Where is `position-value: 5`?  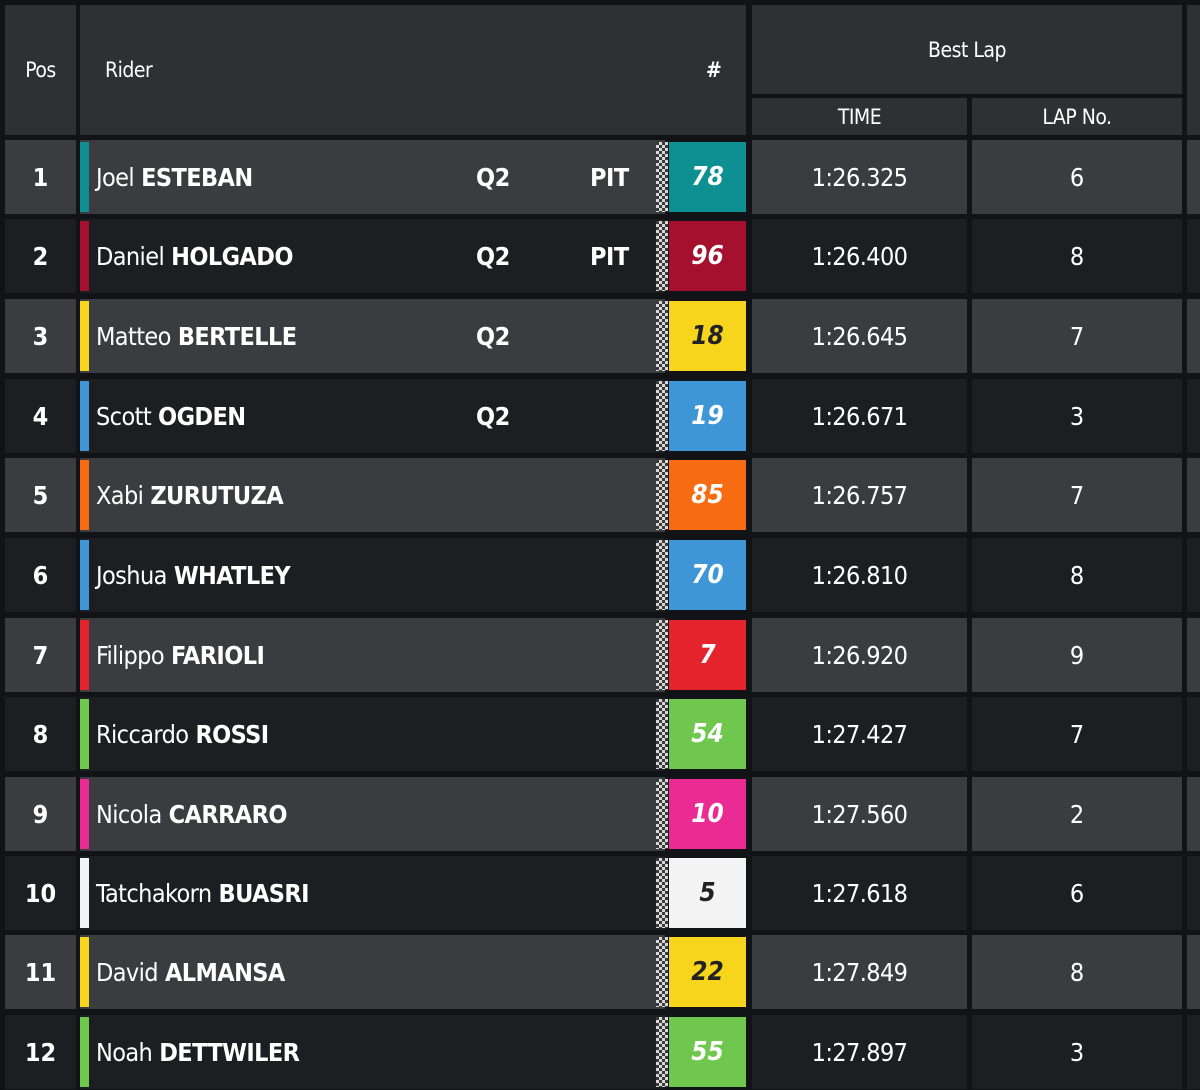
position-value: 5 is located at coordinates (40, 495).